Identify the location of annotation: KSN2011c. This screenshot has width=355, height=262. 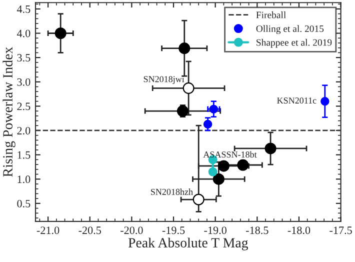
(296, 100).